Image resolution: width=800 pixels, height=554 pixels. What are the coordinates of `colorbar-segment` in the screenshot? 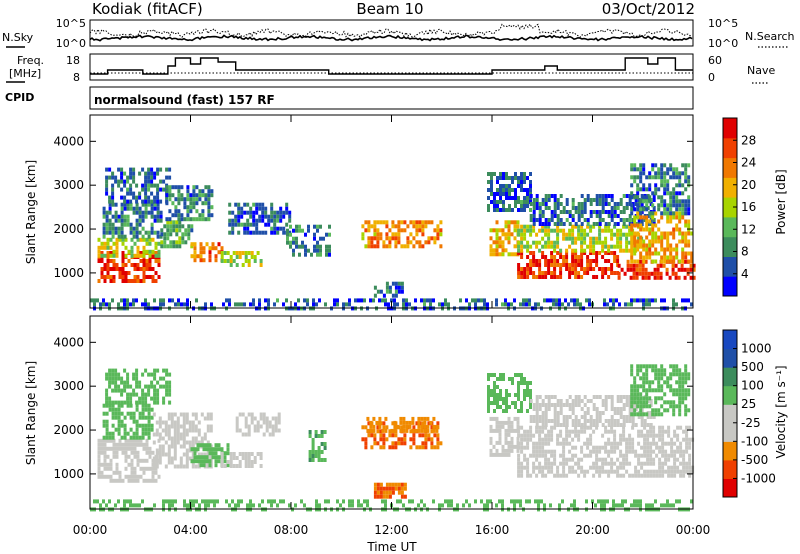 It's located at (730, 414).